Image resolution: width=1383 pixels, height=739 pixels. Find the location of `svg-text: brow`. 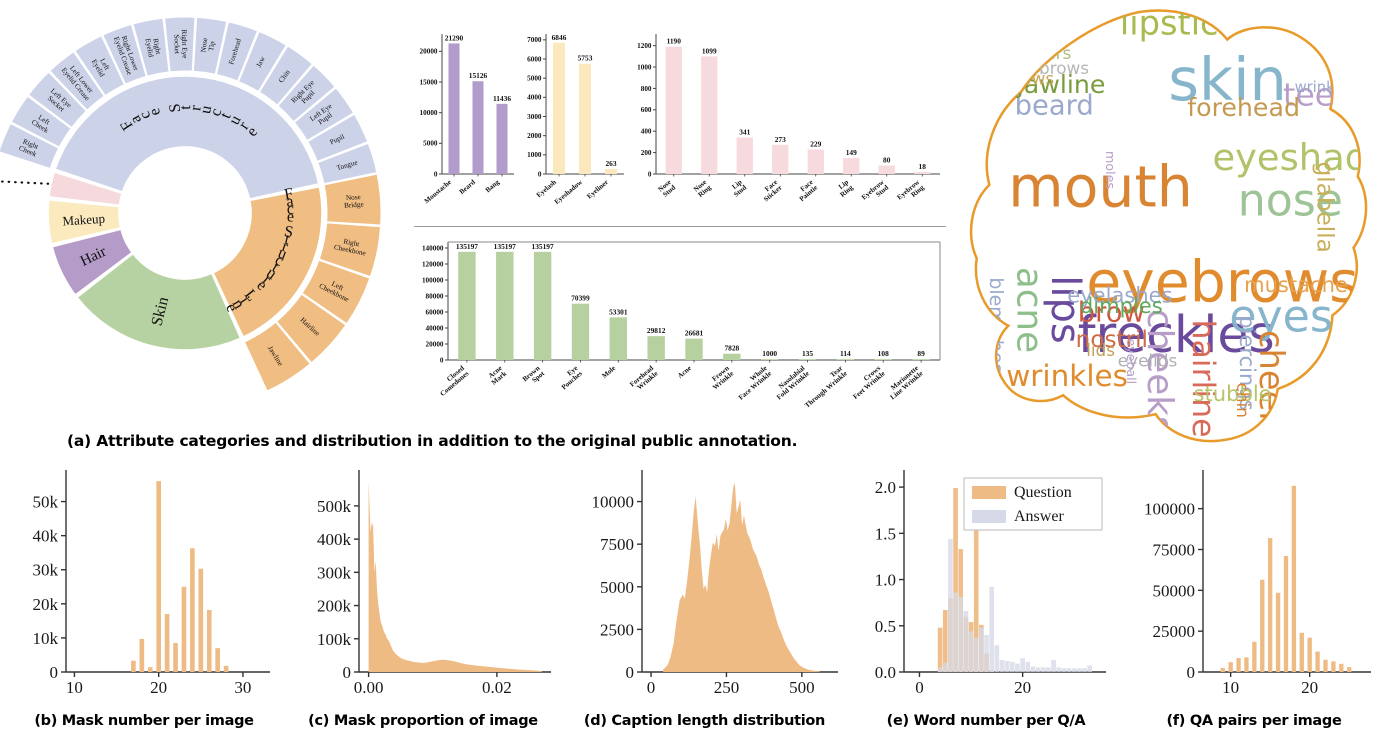

svg-text: brow is located at coordinates (1111, 313).